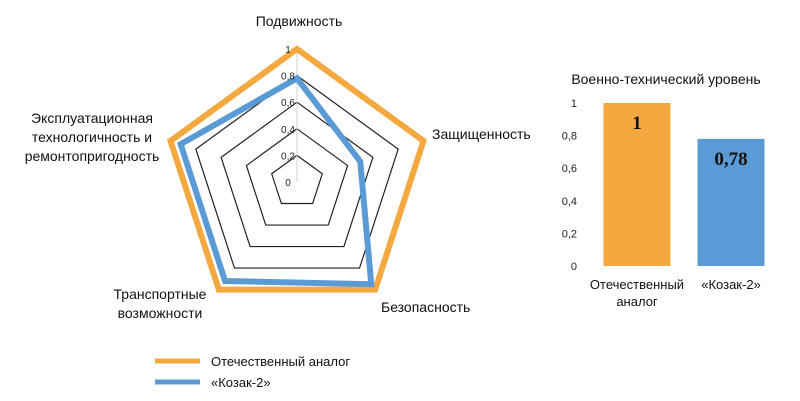 The image size is (800, 401). What do you see at coordinates (569, 137) in the screenshot?
I see `bar-tick-label: 0,8` at bounding box center [569, 137].